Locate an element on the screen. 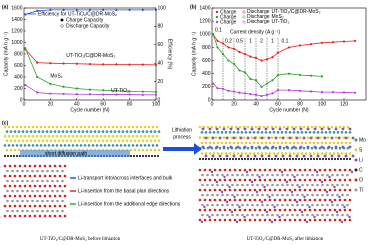  y-tick-label: 200 is located at coordinates (18, 89).